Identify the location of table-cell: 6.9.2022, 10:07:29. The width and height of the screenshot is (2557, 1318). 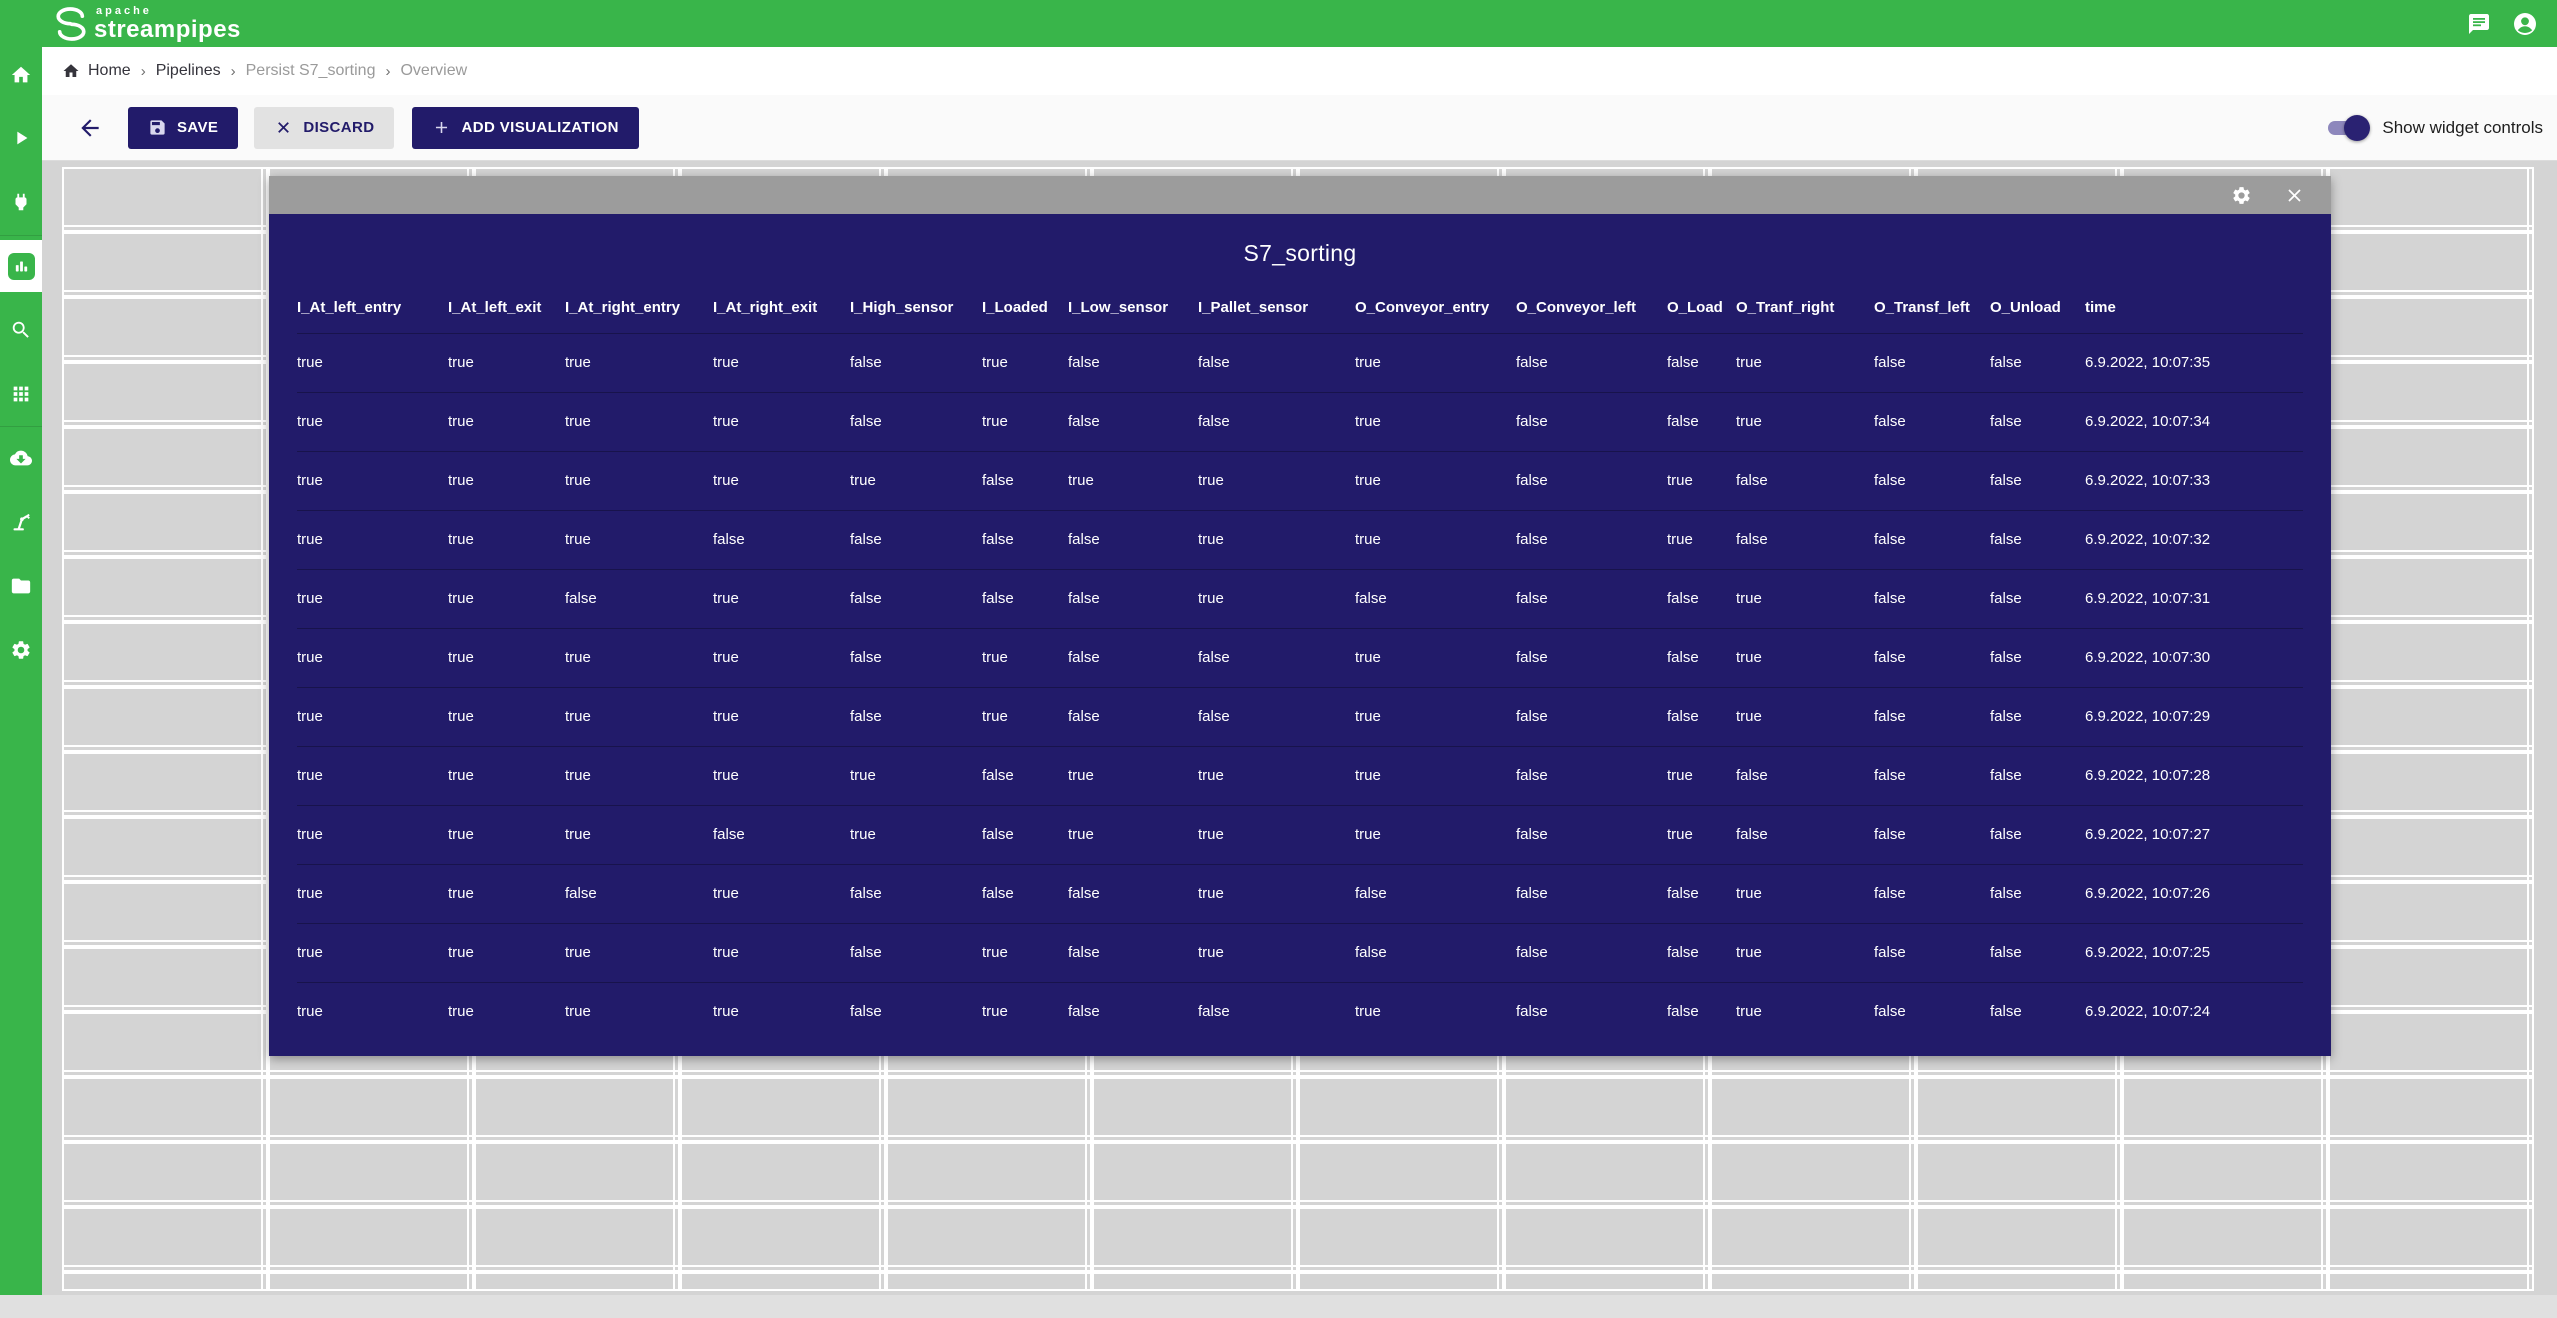
(2194, 716).